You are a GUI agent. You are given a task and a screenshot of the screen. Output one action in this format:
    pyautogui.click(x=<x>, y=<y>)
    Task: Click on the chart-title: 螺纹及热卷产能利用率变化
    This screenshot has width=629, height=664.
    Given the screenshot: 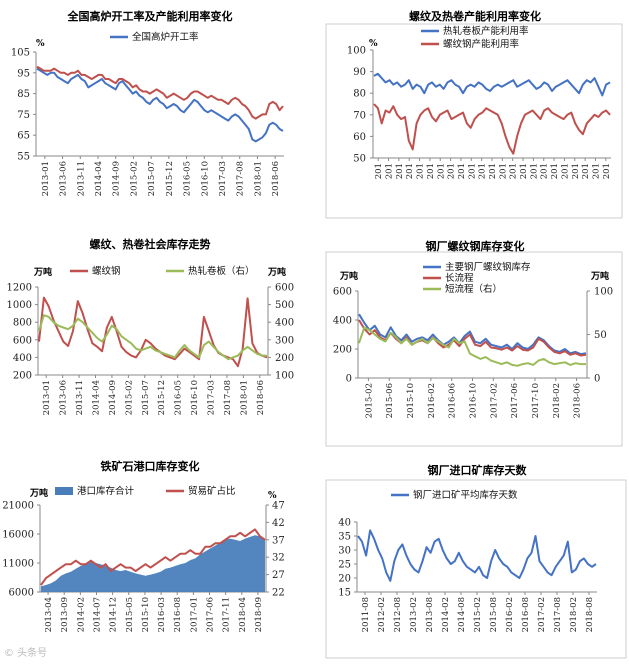 What is the action you would take?
    pyautogui.click(x=475, y=16)
    